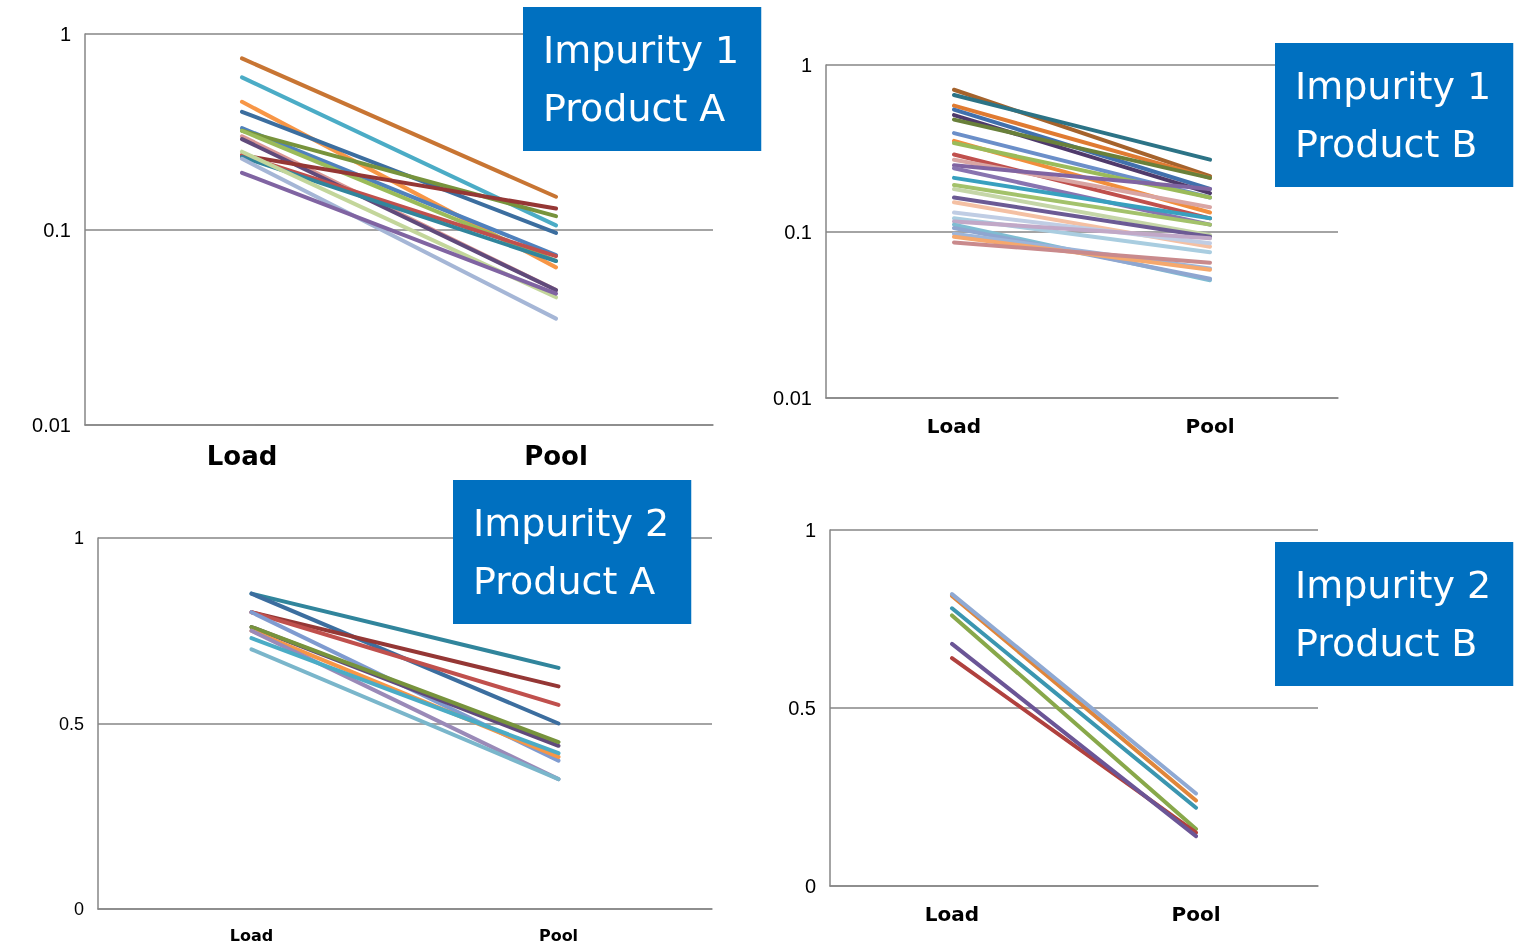 Image resolution: width=1535 pixels, height=947 pixels. I want to click on text: Impurity 1 Product B, so click(1393, 115).